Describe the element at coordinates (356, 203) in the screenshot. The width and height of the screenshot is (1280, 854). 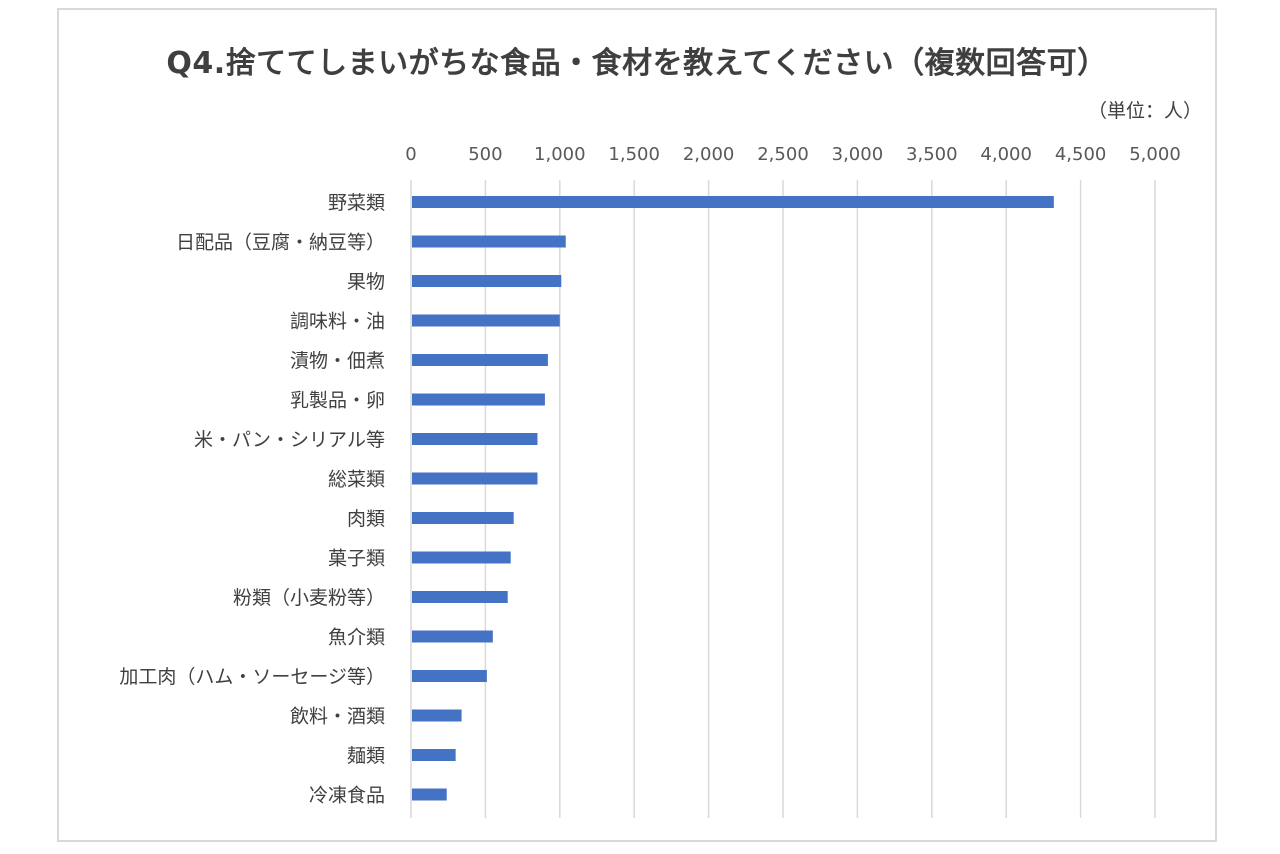
I see `category-label: 野菜類` at that location.